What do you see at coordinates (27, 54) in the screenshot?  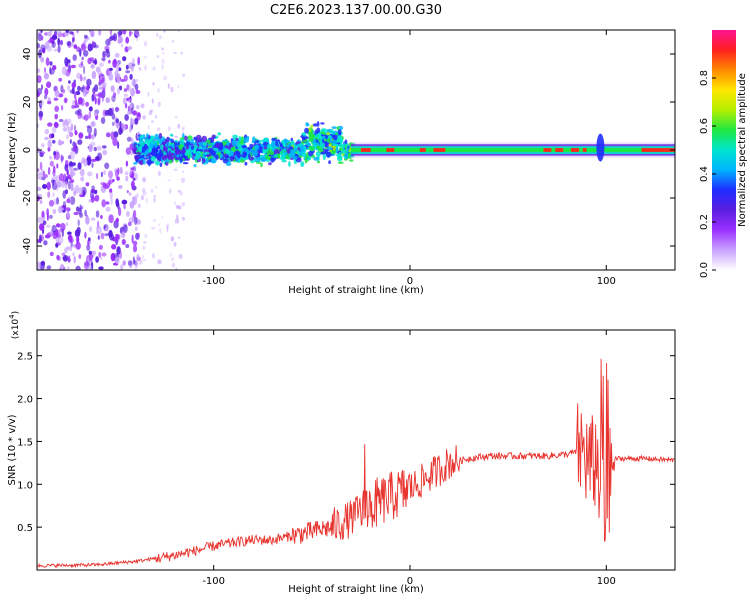 I see `spectrogram-y-tick-label: 40` at bounding box center [27, 54].